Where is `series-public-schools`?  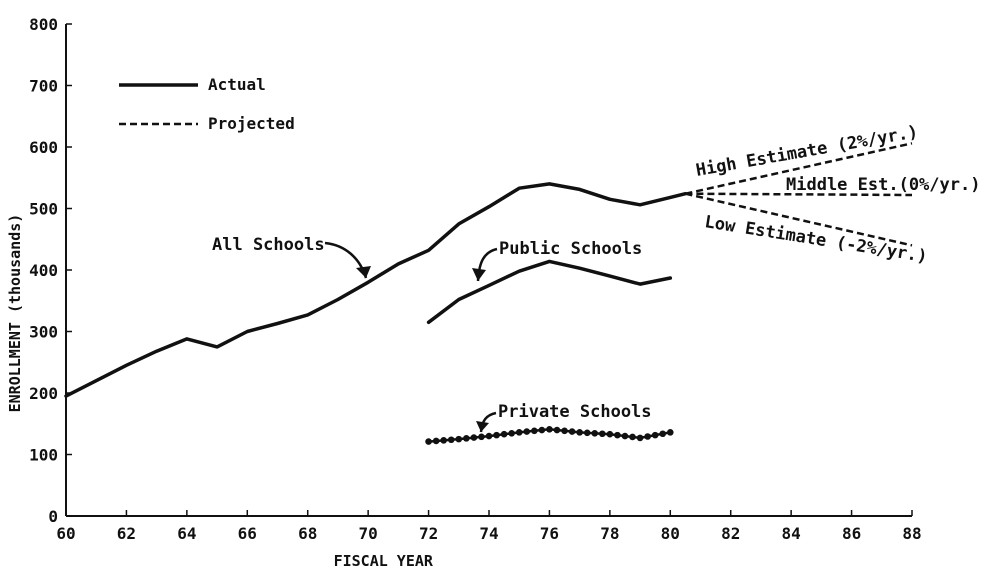 series-public-schools is located at coordinates (549, 292).